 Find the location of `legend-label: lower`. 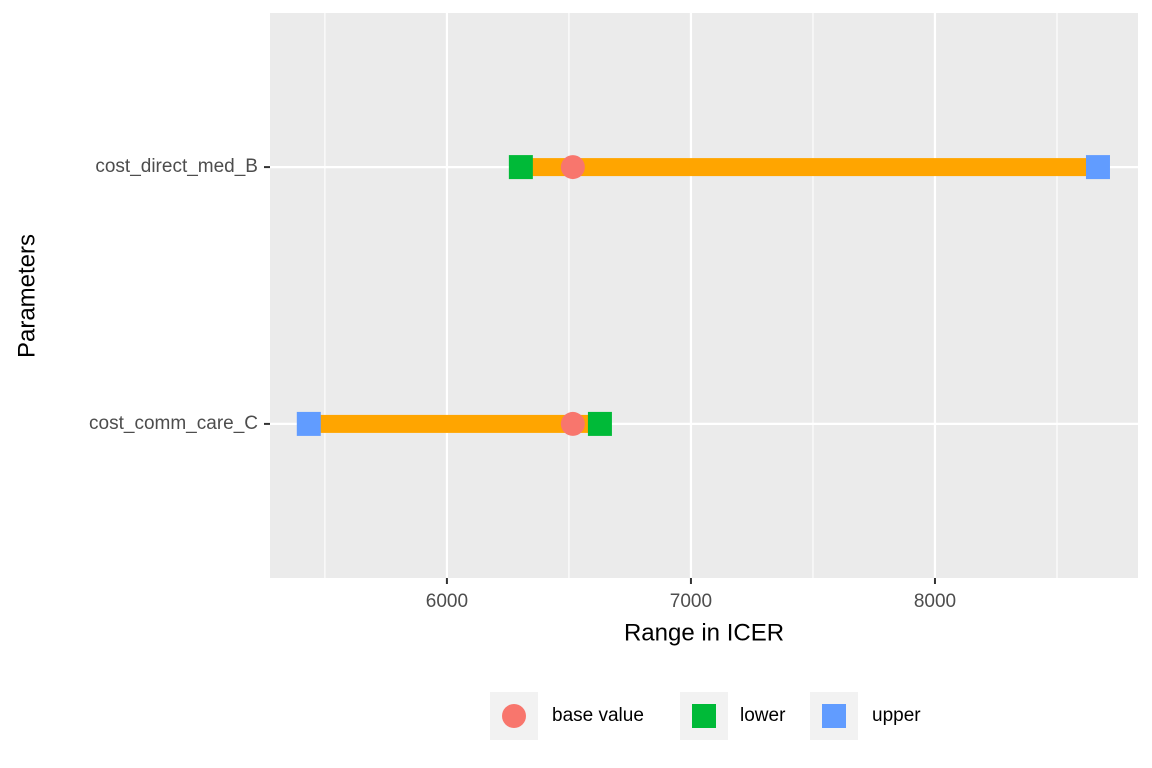

legend-label: lower is located at coordinates (763, 715).